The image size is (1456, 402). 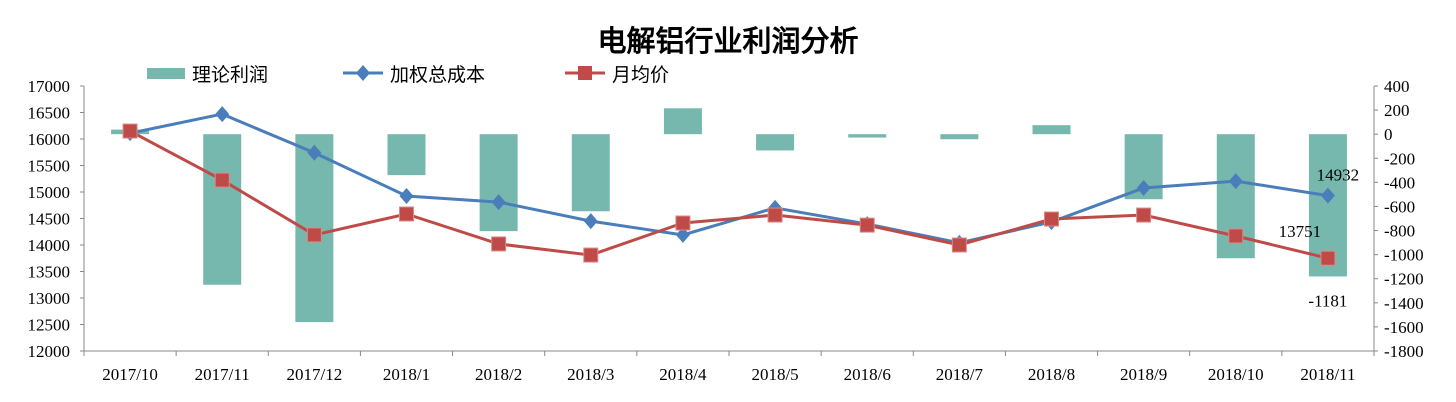 What do you see at coordinates (1397, 86) in the screenshot?
I see `right-tick-label: 400` at bounding box center [1397, 86].